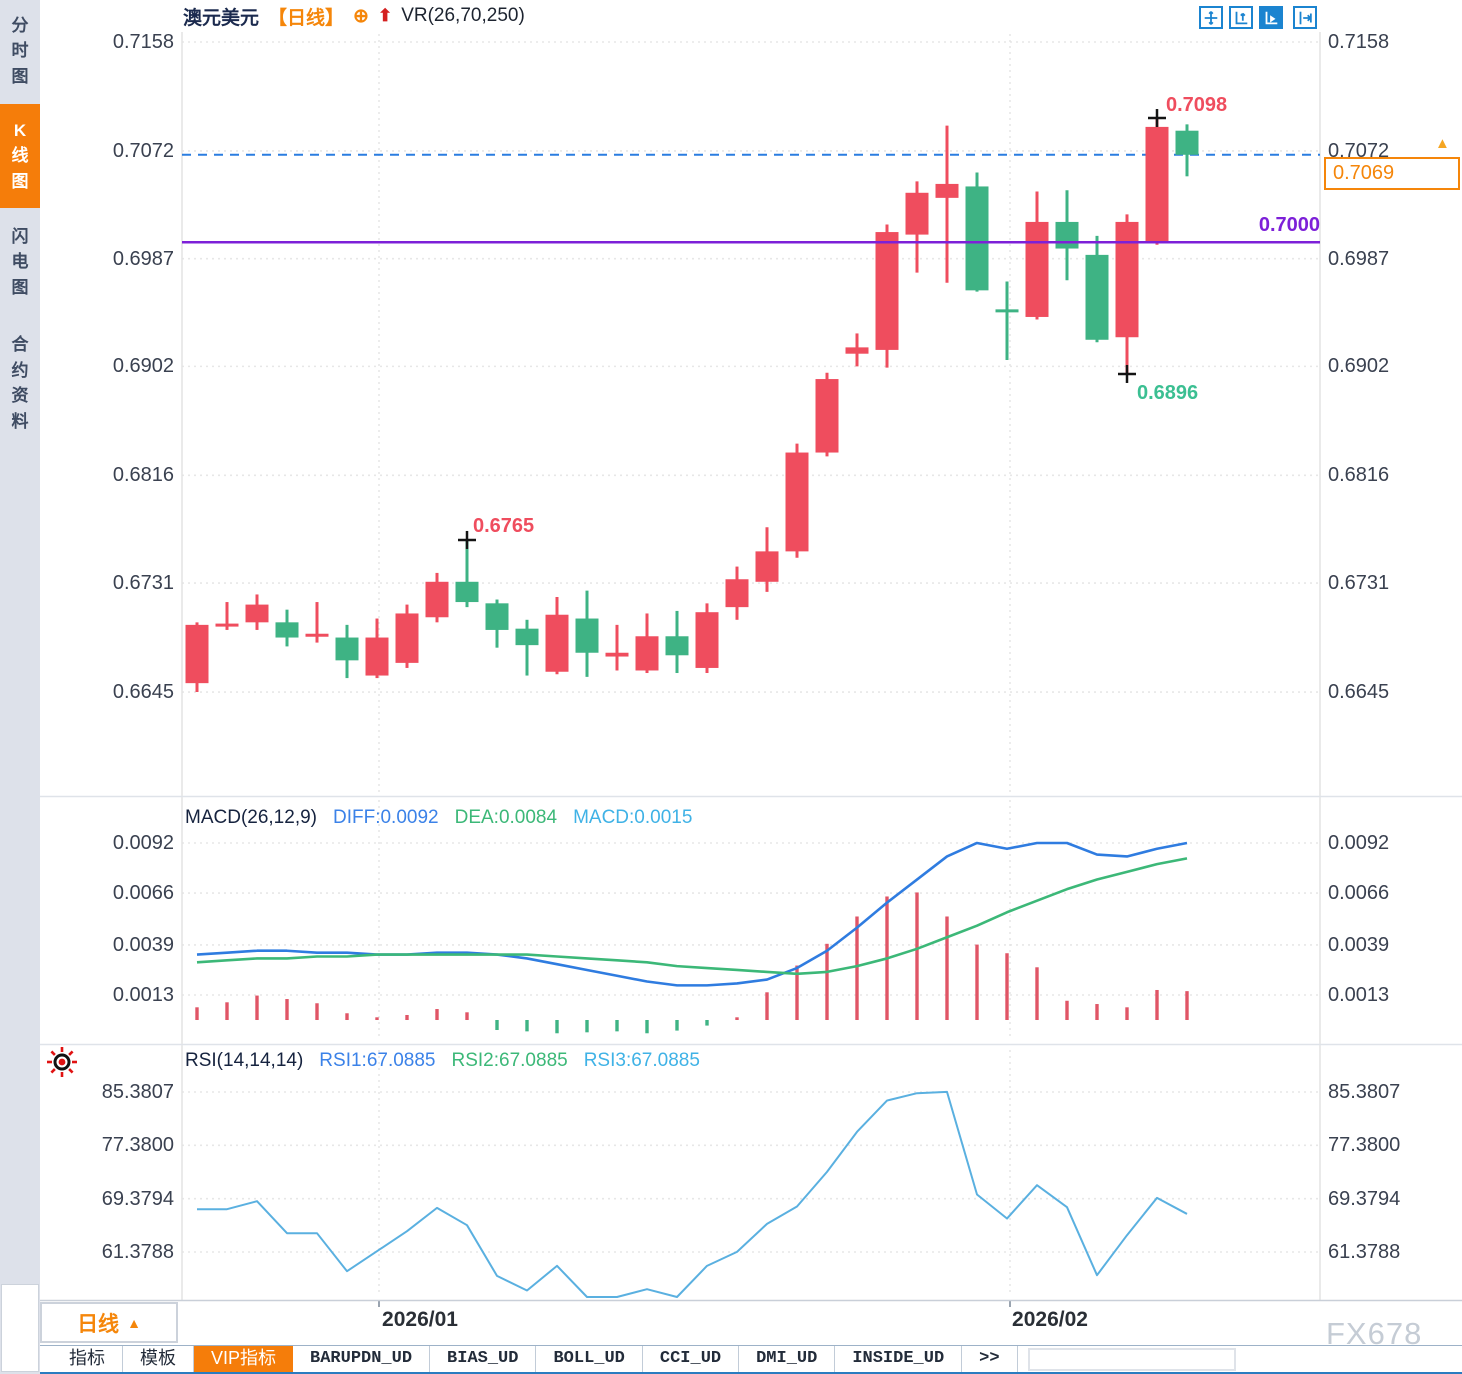  Describe the element at coordinates (506, 817) in the screenshot. I see `macd-dea-value: DEA:0.0084` at that location.